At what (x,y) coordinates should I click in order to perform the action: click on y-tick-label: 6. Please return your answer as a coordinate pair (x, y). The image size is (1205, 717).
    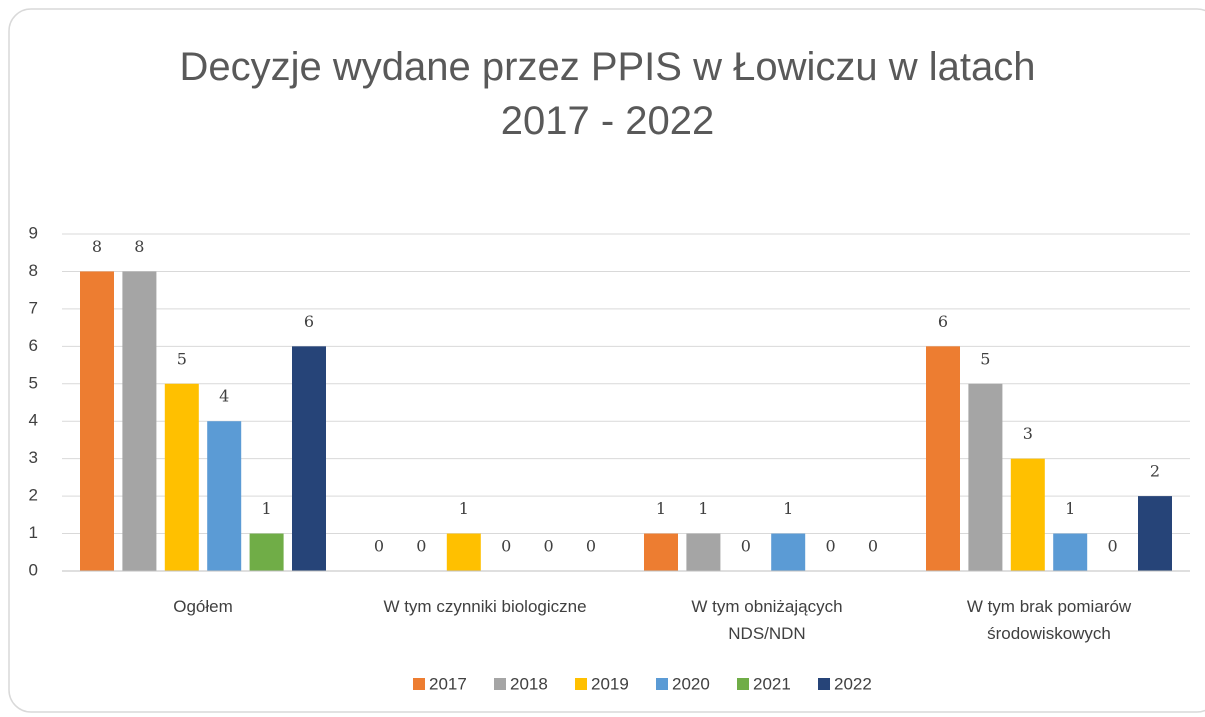
    Looking at the image, I should click on (33, 345).